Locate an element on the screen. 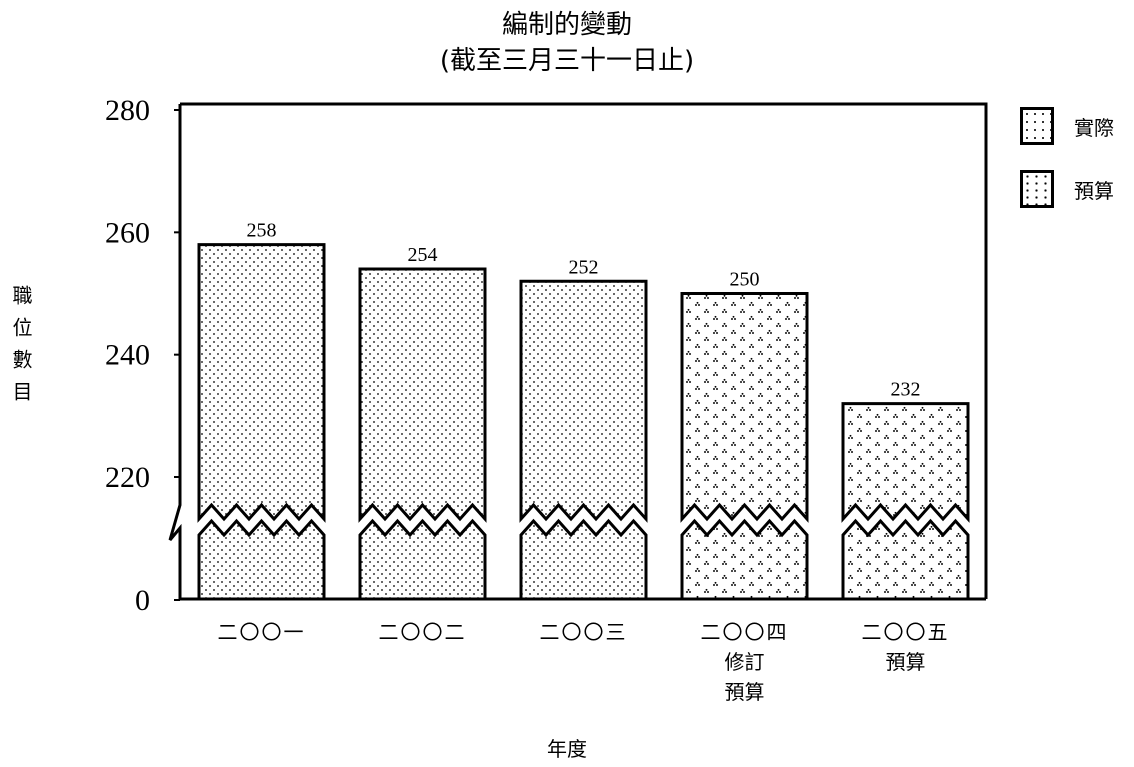 This screenshot has width=1134, height=767. x-tick-label: 二〇〇三 is located at coordinates (584, 632).